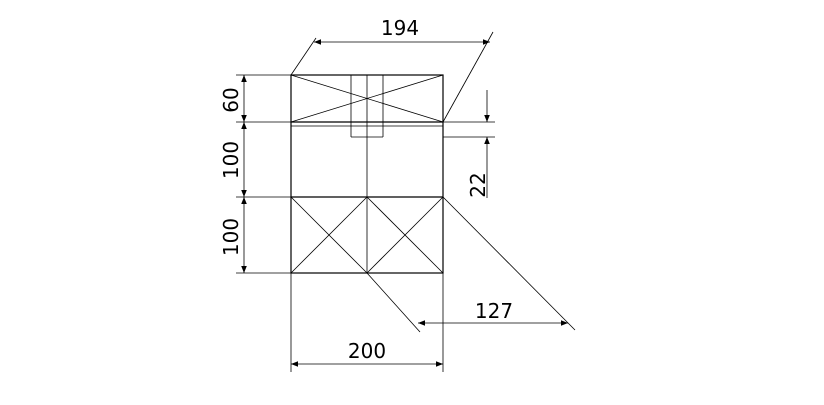 Image resolution: width=824 pixels, height=405 pixels. Describe the element at coordinates (469, 144) in the screenshot. I see `dimension-22: 22` at that location.